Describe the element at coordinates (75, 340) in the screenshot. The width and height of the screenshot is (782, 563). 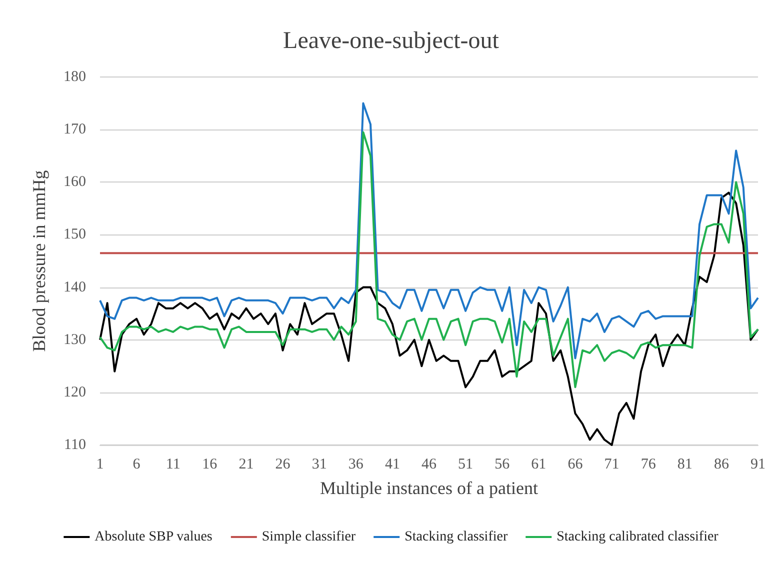
I see `y-tick-label: 130` at that location.